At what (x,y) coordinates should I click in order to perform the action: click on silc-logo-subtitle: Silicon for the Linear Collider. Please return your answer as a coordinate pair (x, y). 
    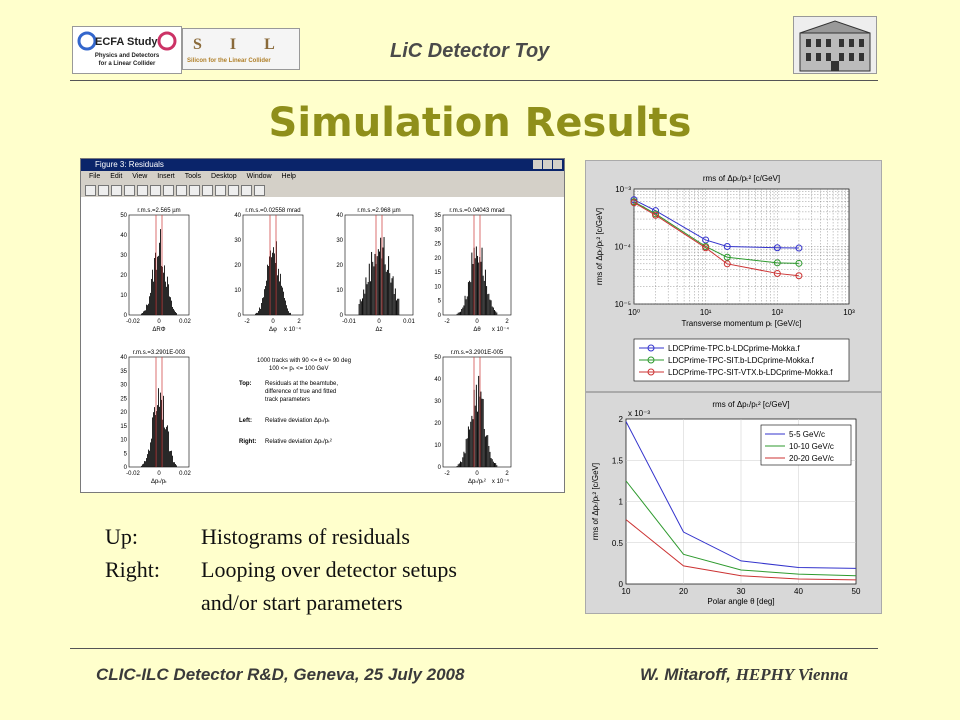
    Looking at the image, I should click on (229, 61).